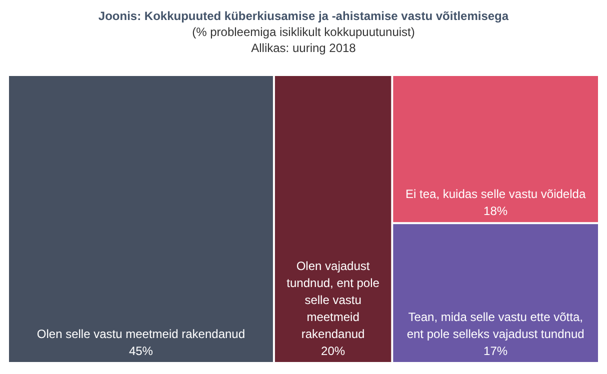 The width and height of the screenshot is (607, 374). Describe the element at coordinates (496, 194) in the screenshot. I see `category-label: Ei tea, kuidas selle vastu võidelda` at that location.